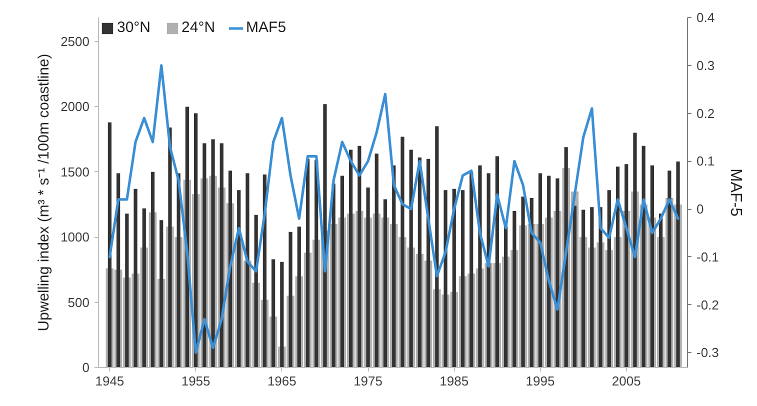 This screenshot has height=406, width=757. Describe the element at coordinates (281, 381) in the screenshot. I see `x-tick-label: 1965` at that location.